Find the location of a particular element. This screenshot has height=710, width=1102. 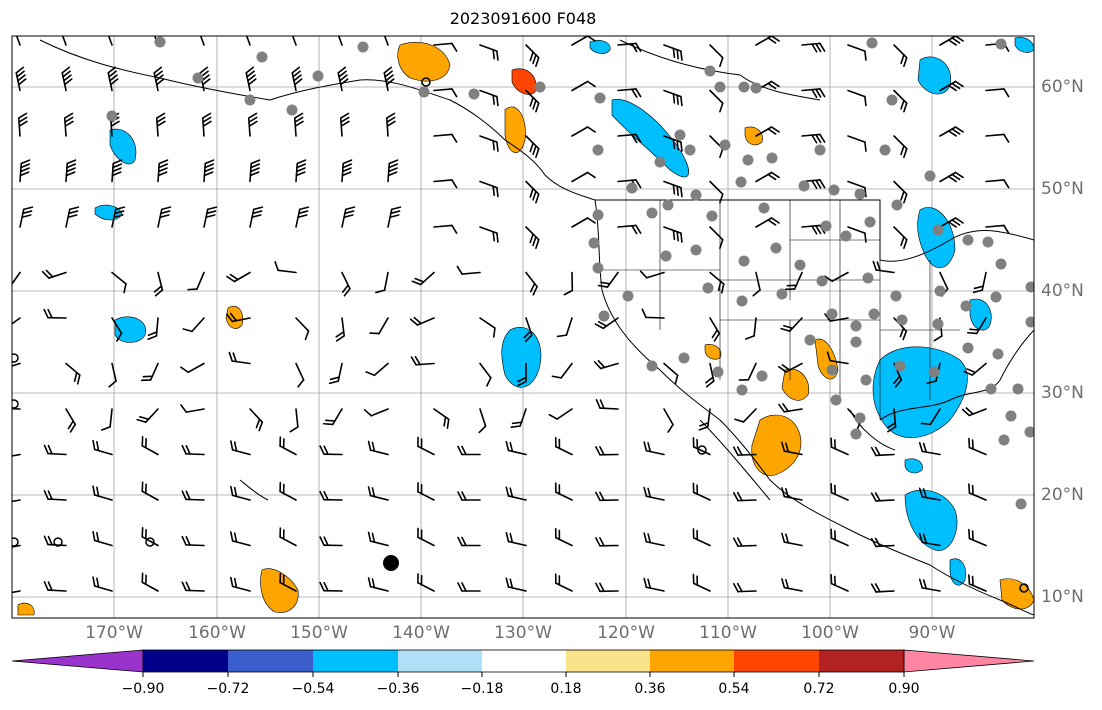

storm-marker is located at coordinates (391, 563).